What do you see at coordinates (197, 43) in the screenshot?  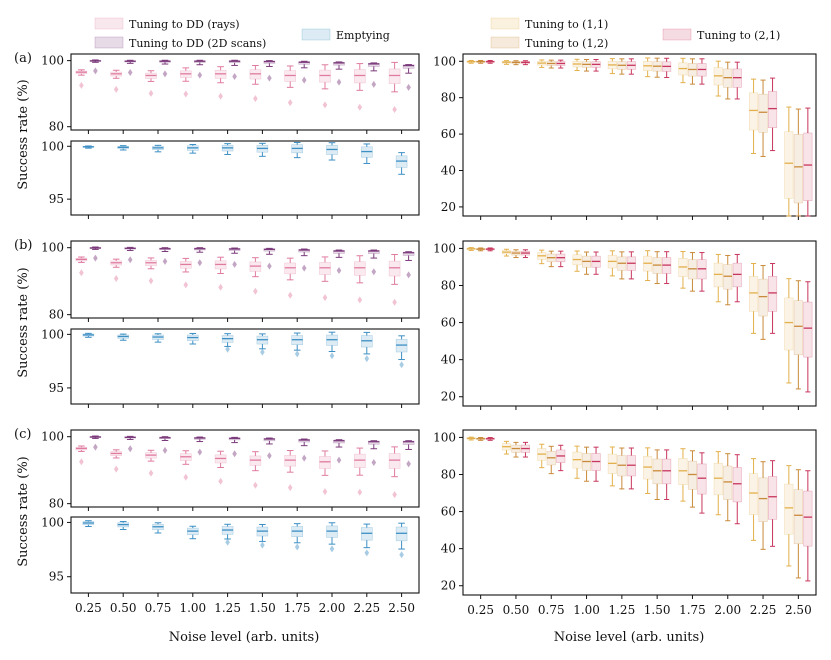 I see `legend-label: Tuning to DD (2D scans)` at bounding box center [197, 43].